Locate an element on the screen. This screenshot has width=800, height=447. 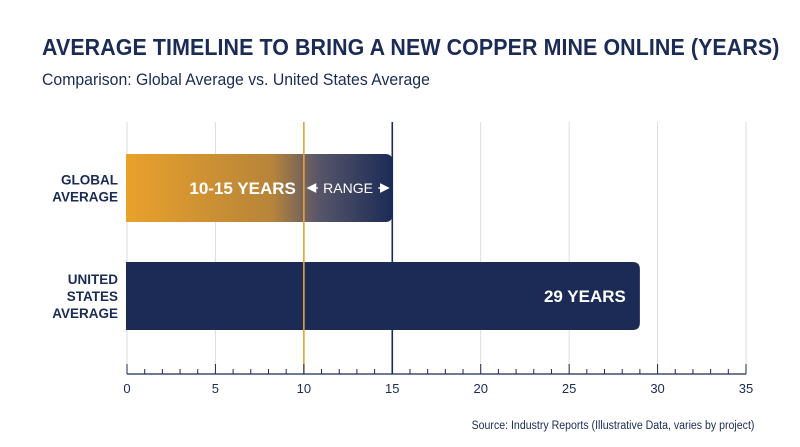
category-label: STATES is located at coordinates (92, 296).